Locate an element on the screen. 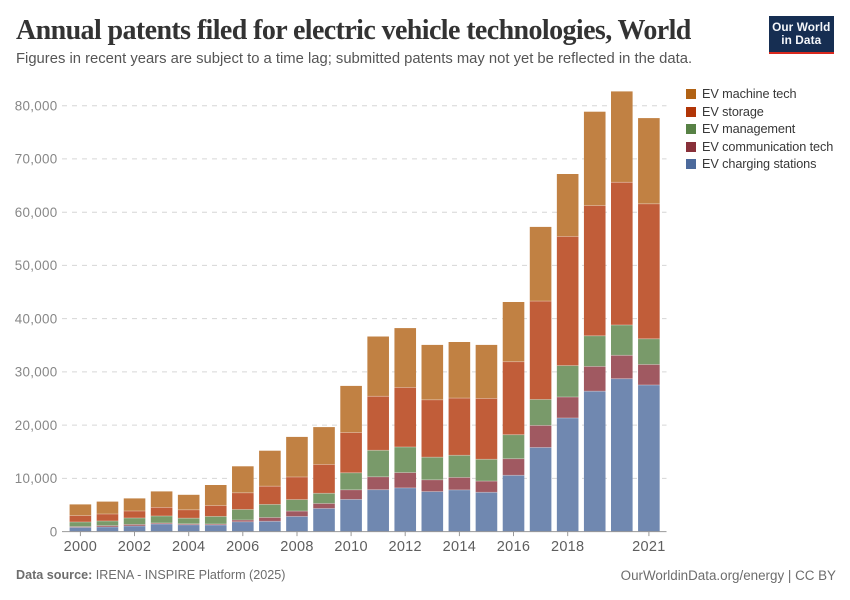 The height and width of the screenshot is (600, 850). svg-text: 2008 is located at coordinates (296, 547).